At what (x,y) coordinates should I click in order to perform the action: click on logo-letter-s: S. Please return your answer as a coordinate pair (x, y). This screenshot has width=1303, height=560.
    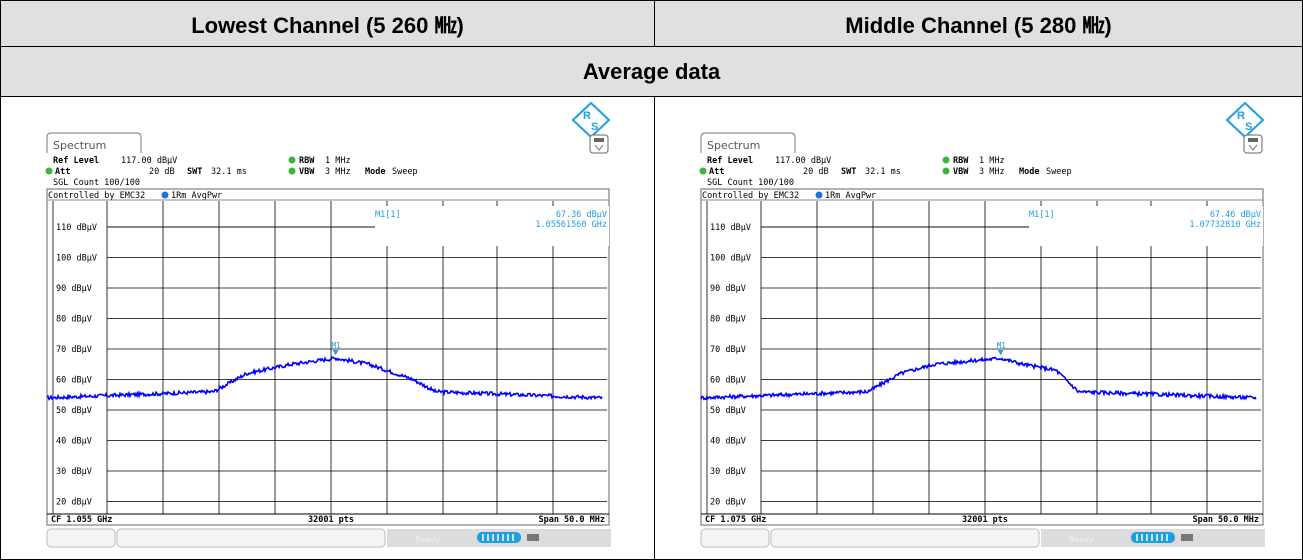
    Looking at the image, I should click on (1248, 127).